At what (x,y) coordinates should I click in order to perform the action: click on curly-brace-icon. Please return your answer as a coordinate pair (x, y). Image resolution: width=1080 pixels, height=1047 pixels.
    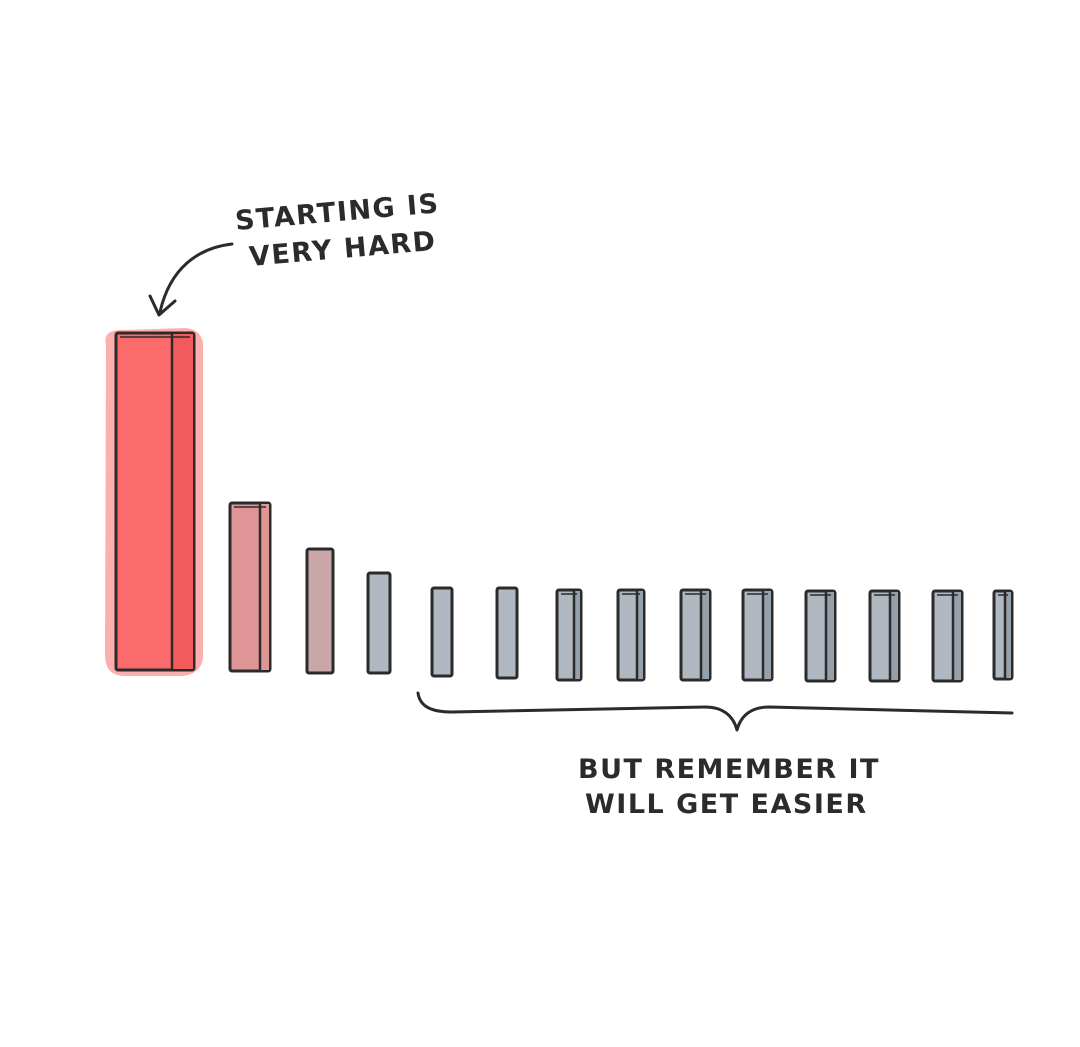
    Looking at the image, I should click on (715, 711).